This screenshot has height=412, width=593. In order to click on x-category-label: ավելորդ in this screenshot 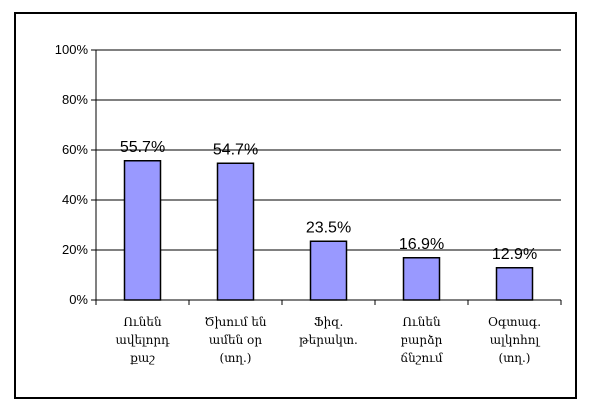, I will do `click(143, 340)`.